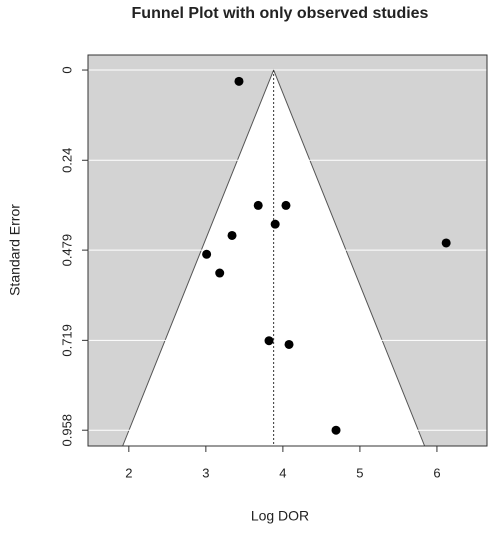  Describe the element at coordinates (66, 430) in the screenshot. I see `y-tick-label: 0.958` at that location.